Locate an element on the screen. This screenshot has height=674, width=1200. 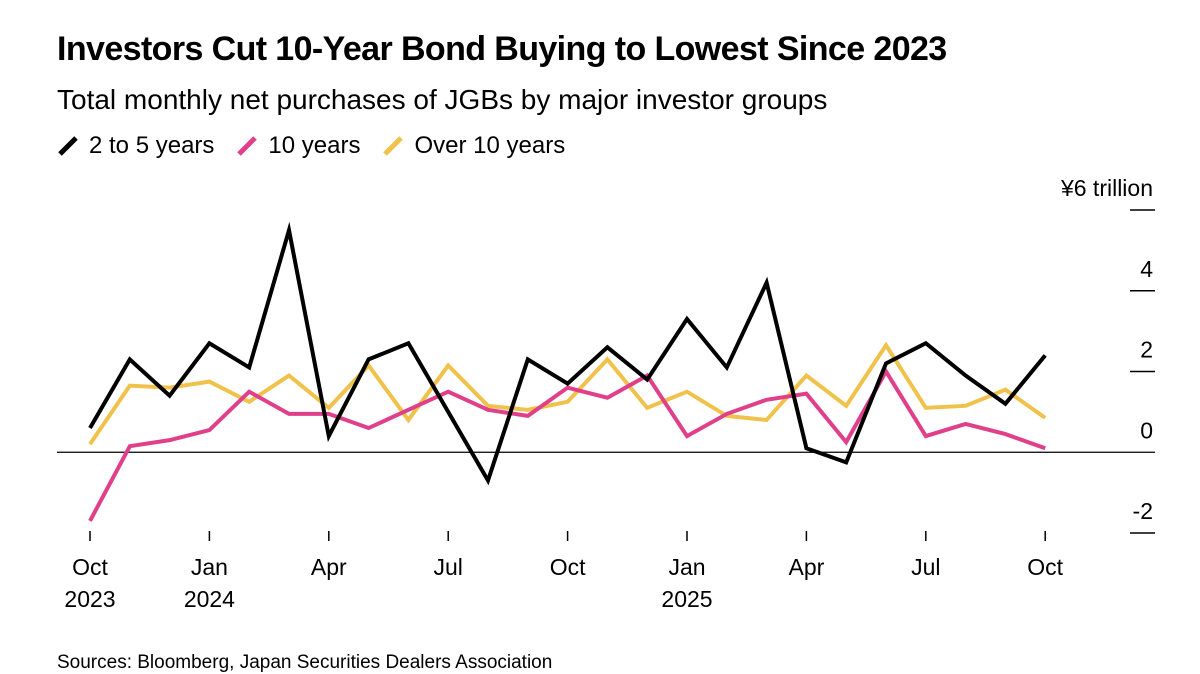
legend-item-over-10-years: Over 10 years is located at coordinates (473, 146).